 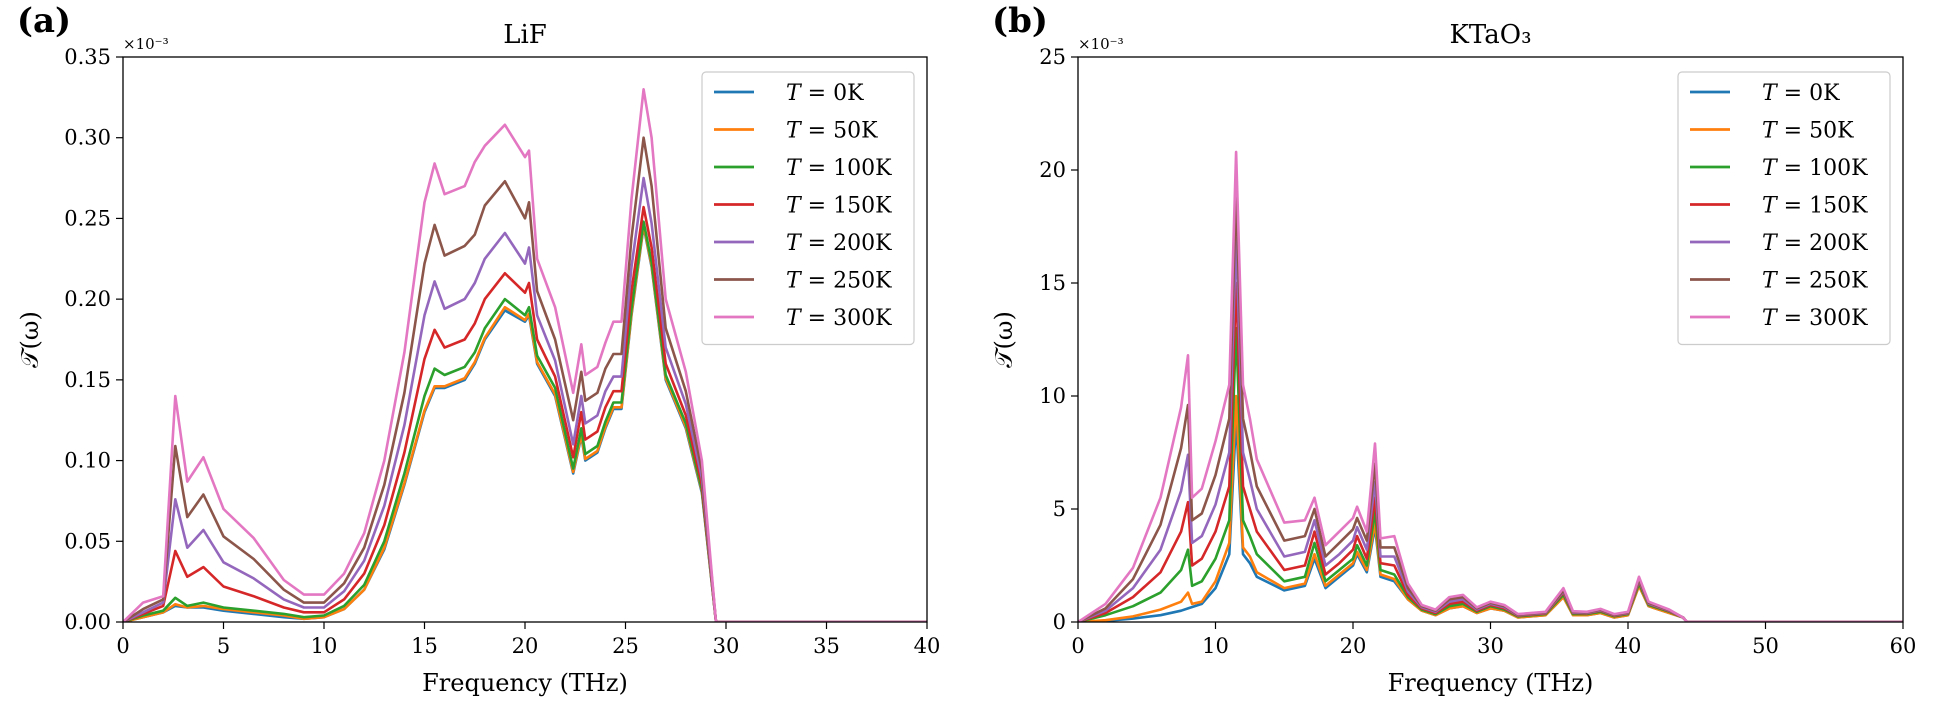 What do you see at coordinates (87, 461) in the screenshot?
I see `y-tick-label: 0.10` at bounding box center [87, 461].